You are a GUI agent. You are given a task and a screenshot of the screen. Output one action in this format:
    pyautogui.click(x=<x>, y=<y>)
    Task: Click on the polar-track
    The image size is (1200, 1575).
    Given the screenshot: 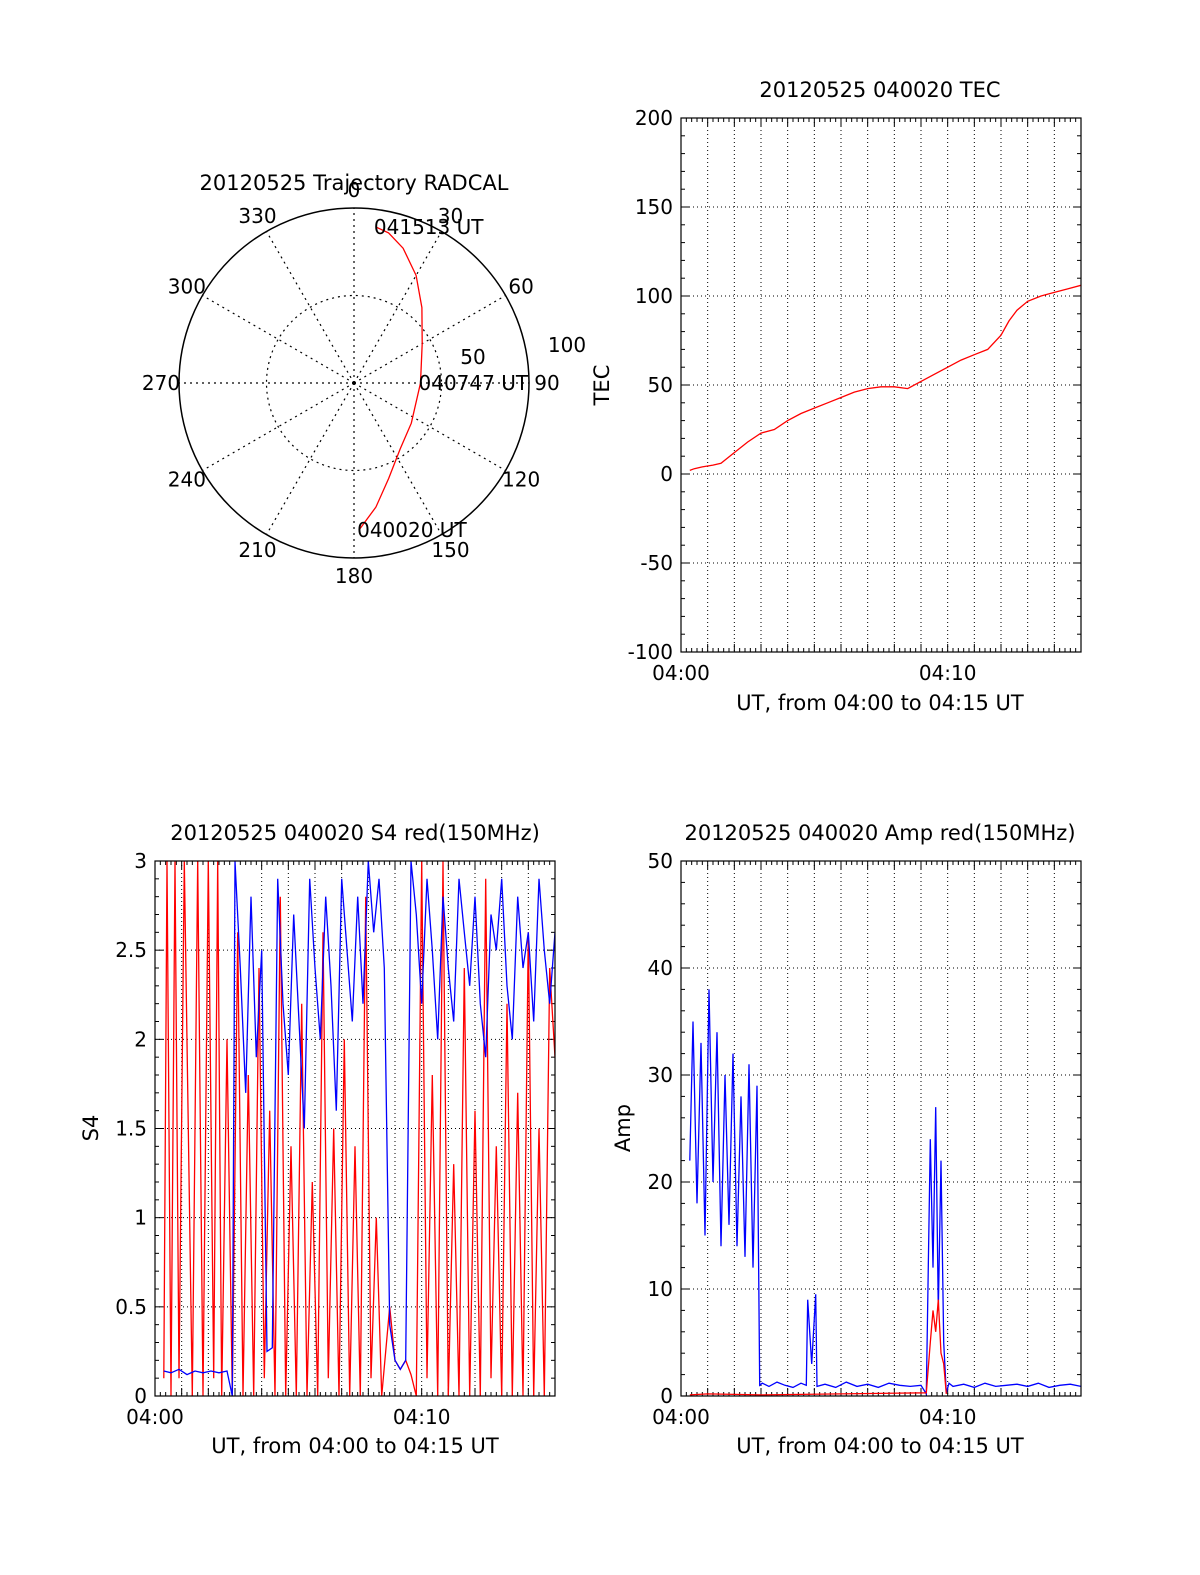 What is the action you would take?
    pyautogui.click(x=390, y=378)
    